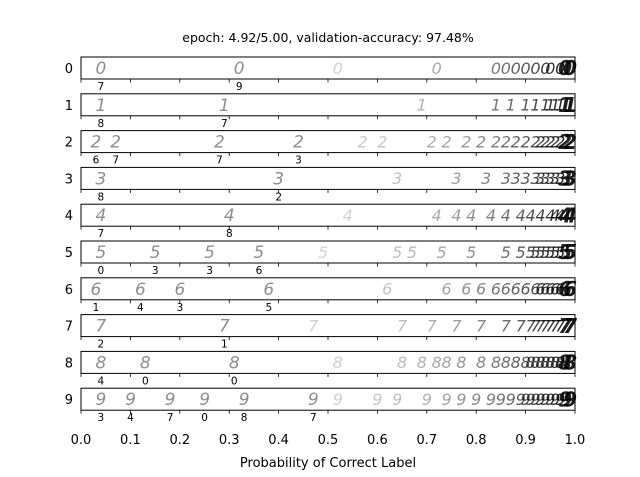  I want to click on predicted-label: 5, so click(268, 308).